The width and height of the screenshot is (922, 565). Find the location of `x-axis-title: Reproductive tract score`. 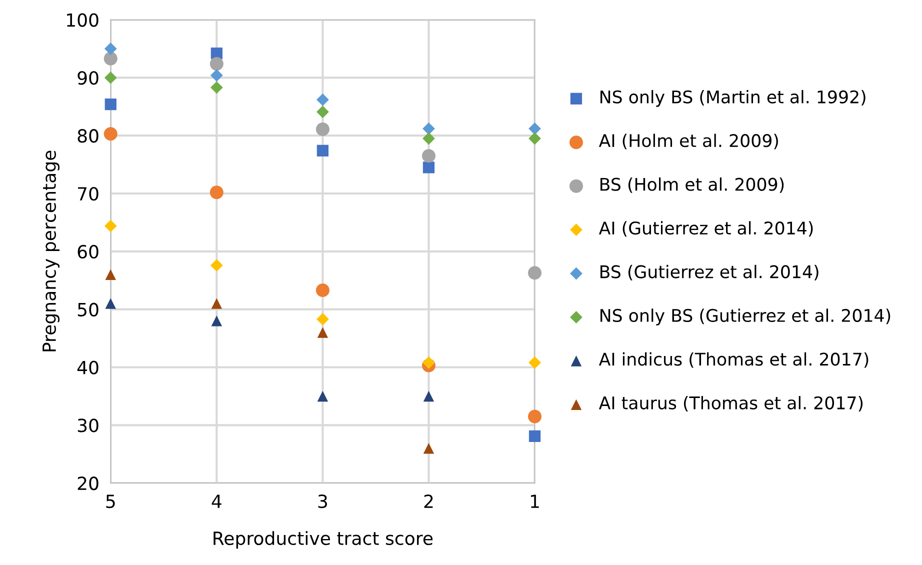

x-axis-title: Reproductive tract score is located at coordinates (323, 540).